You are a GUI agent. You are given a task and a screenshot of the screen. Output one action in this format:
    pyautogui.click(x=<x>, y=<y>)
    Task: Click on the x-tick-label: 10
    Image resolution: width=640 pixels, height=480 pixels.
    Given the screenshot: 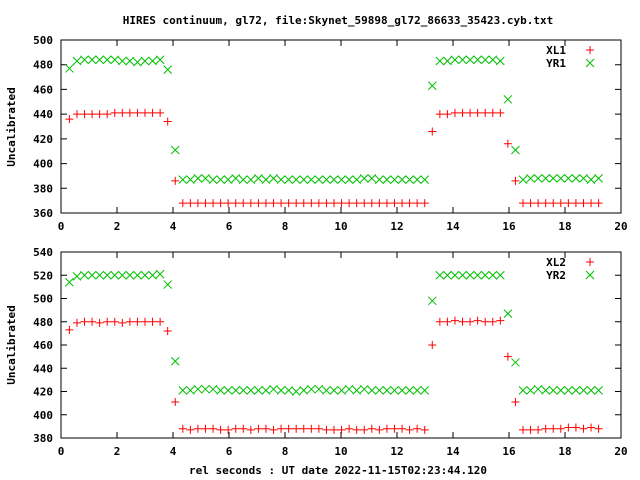 What is the action you would take?
    pyautogui.click(x=340, y=226)
    